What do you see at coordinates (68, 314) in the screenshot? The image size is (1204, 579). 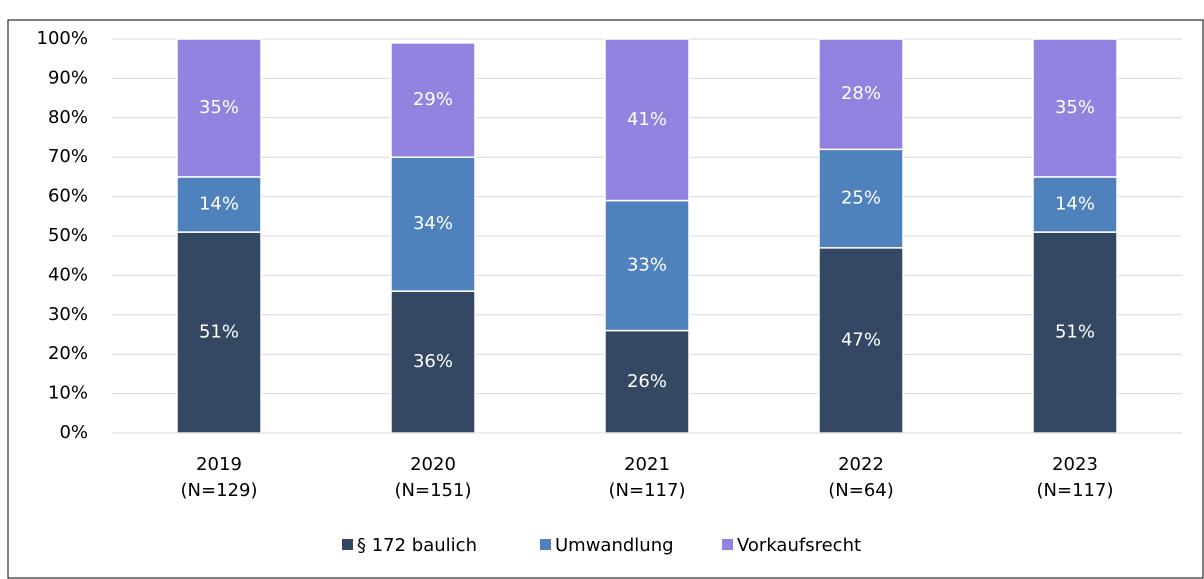 I see `y-tick-label: 30%` at bounding box center [68, 314].